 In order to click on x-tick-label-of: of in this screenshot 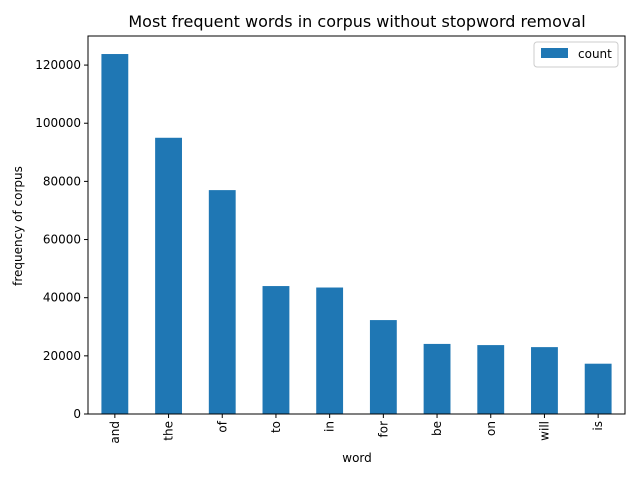, I will do `click(222, 426)`.